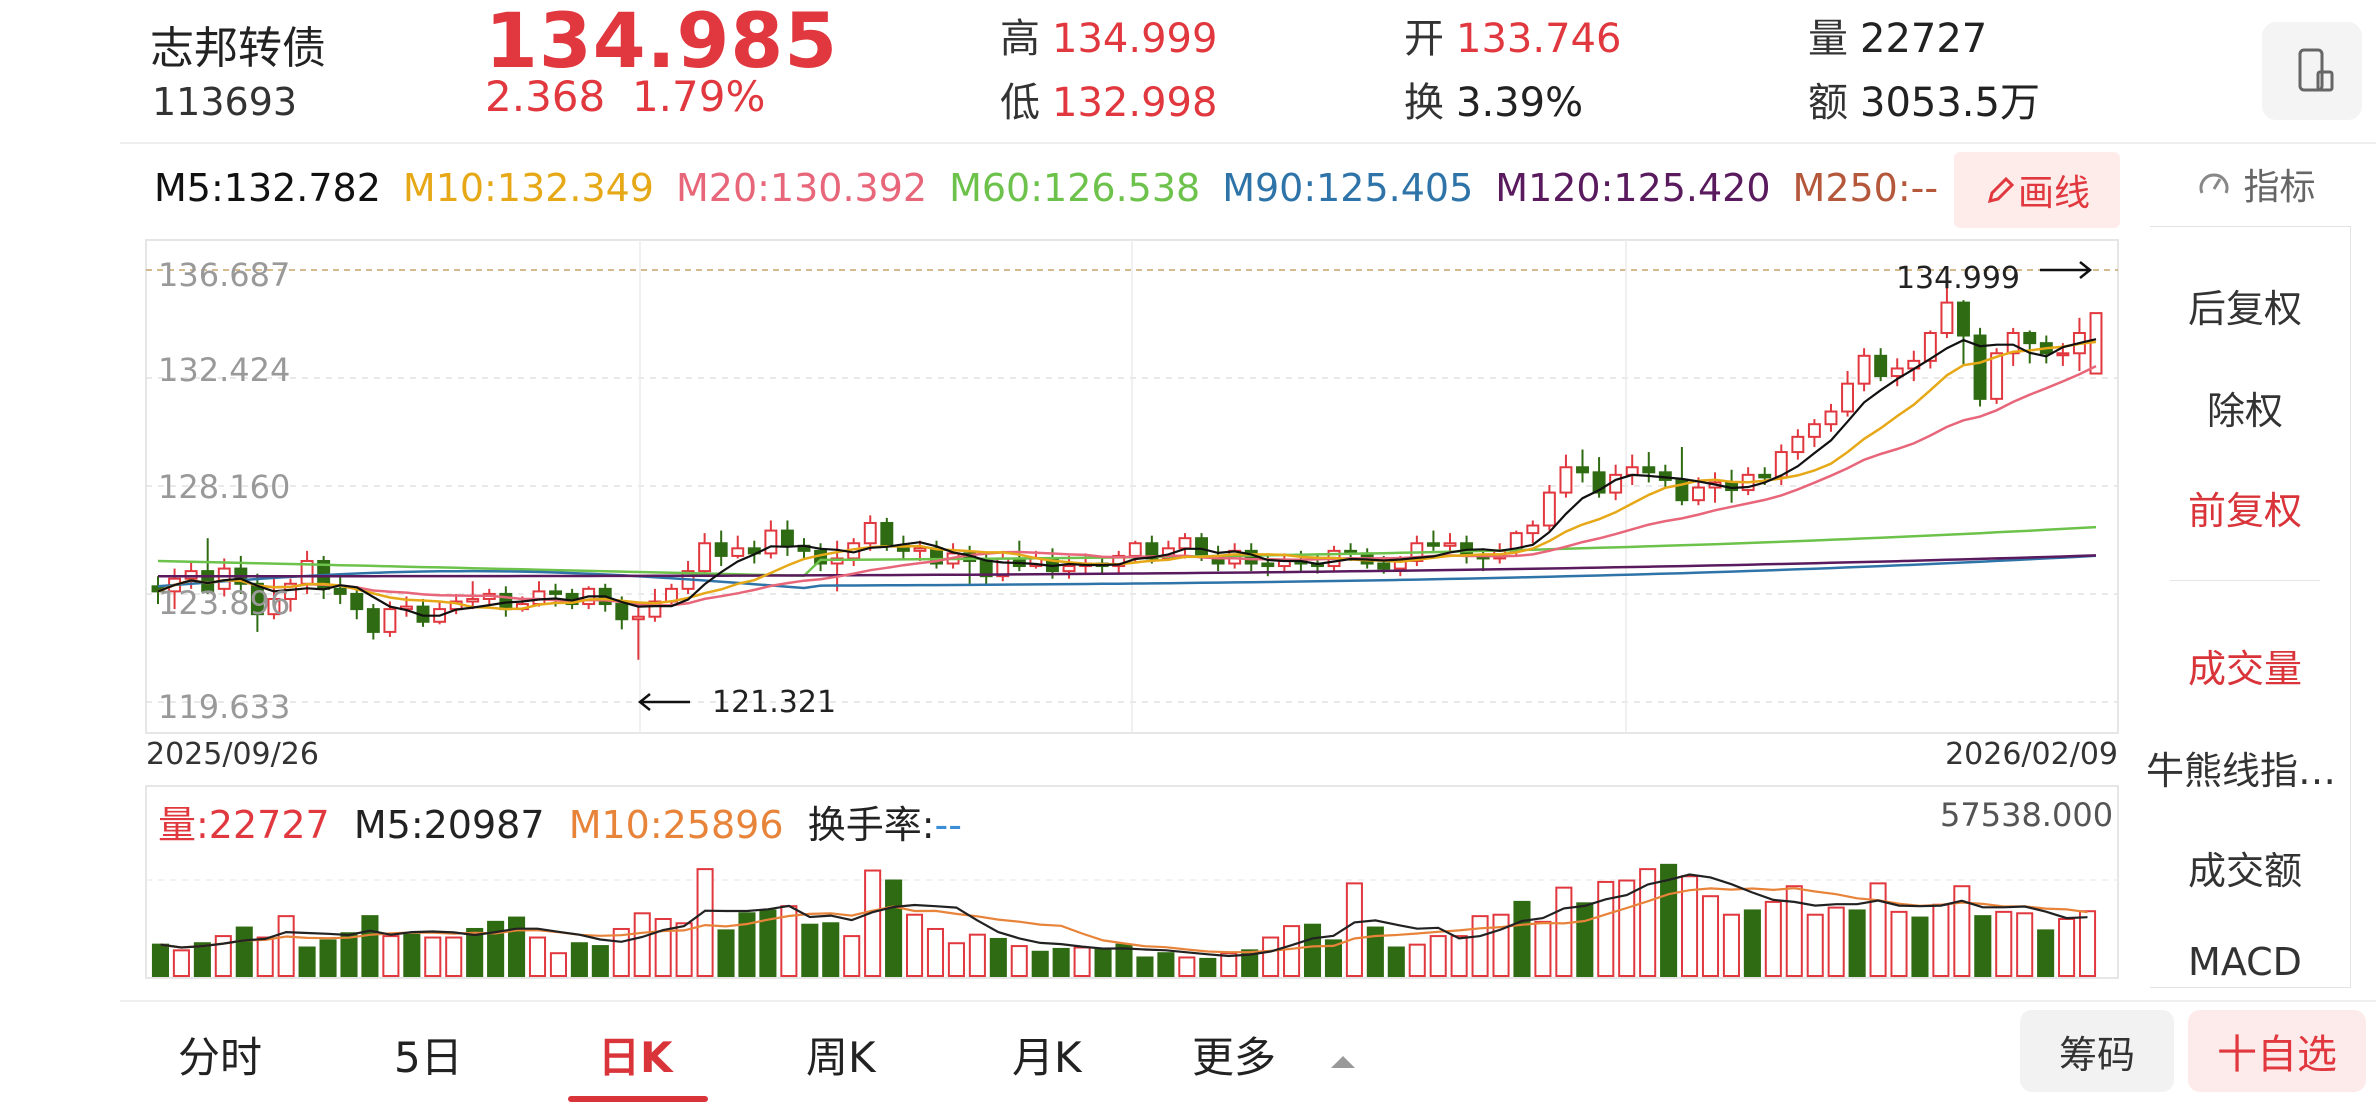  What do you see at coordinates (238, 48) in the screenshot?
I see `stock-name: 志邦转债` at bounding box center [238, 48].